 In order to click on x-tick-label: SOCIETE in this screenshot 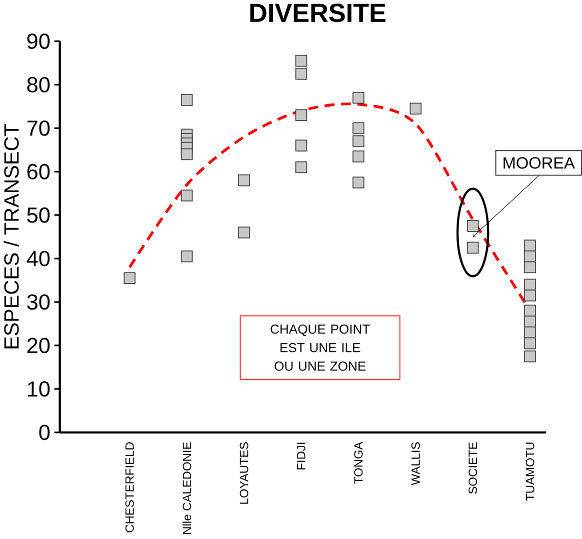, I will do `click(473, 468)`.